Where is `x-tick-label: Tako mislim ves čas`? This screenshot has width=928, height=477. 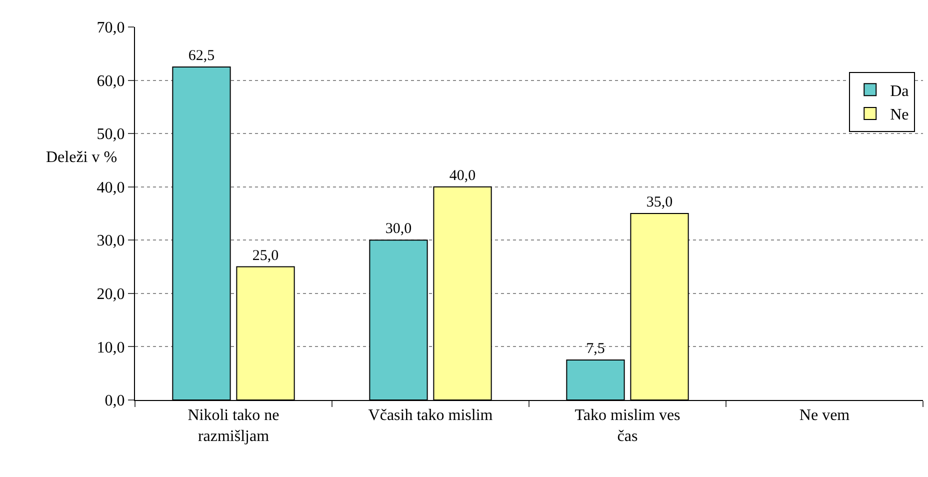 x-tick-label: Tako mislim ves čas is located at coordinates (627, 426).